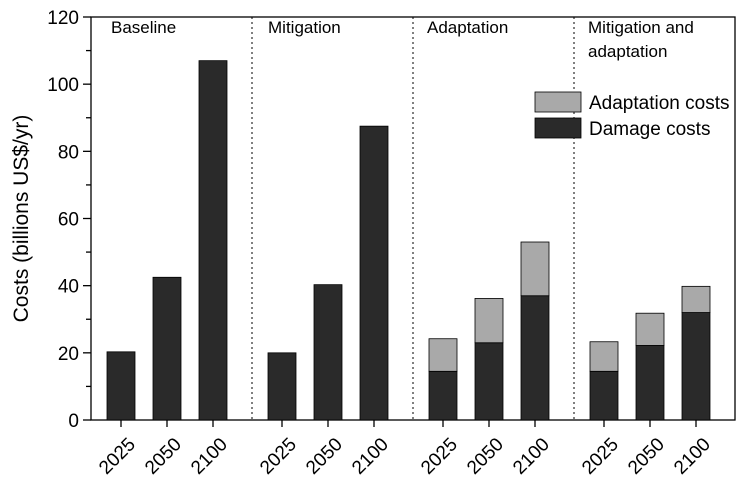 This screenshot has width=747, height=484. I want to click on y-tick-label: 80, so click(68, 152).